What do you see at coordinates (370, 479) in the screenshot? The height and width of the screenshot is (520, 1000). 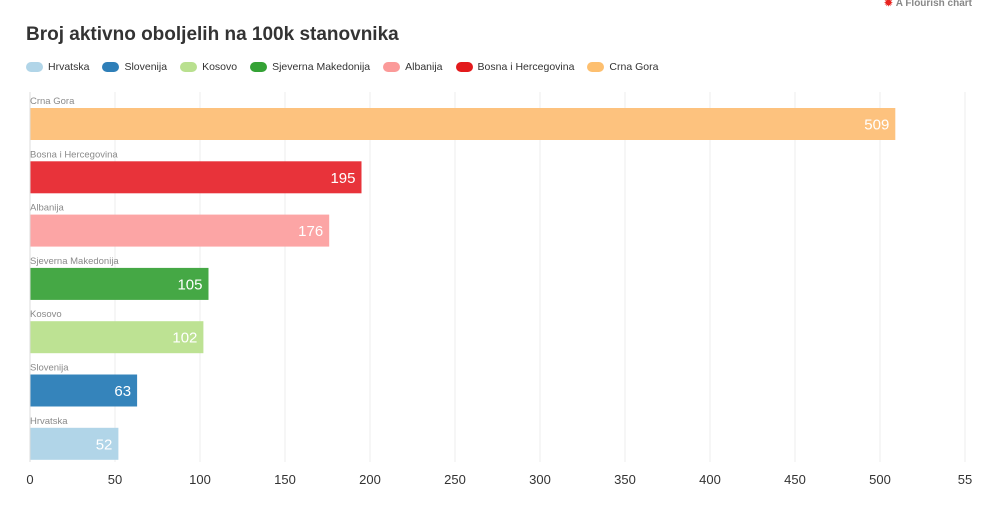 I see `x-tick-label: 200` at bounding box center [370, 479].